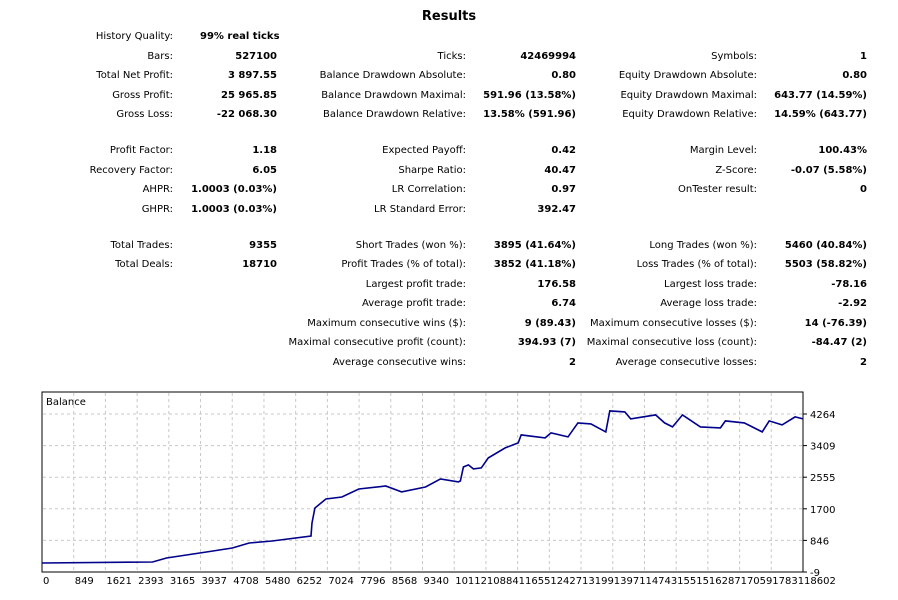  Describe the element at coordinates (708, 303) in the screenshot. I see `stat-label: Average loss trade:` at that location.